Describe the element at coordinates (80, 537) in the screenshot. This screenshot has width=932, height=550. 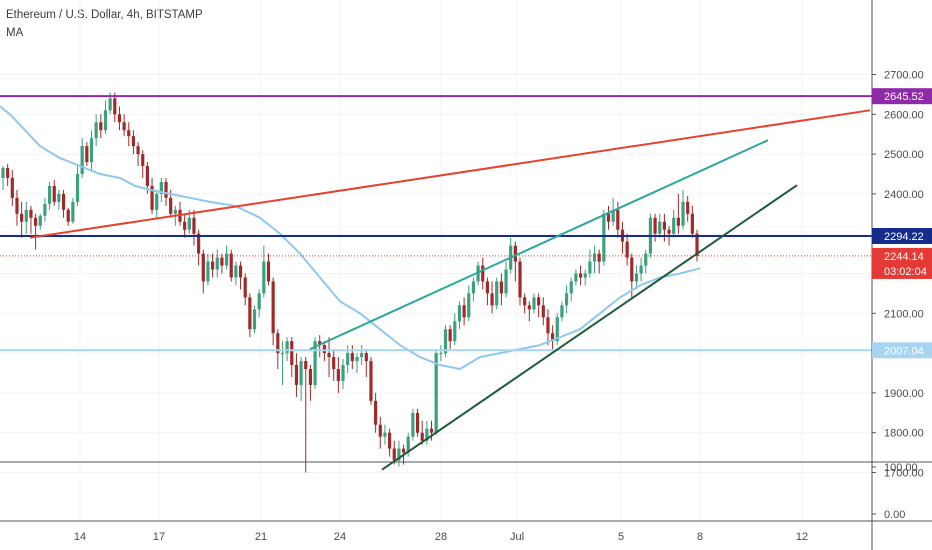
I see `x-tick-label: 14` at that location.